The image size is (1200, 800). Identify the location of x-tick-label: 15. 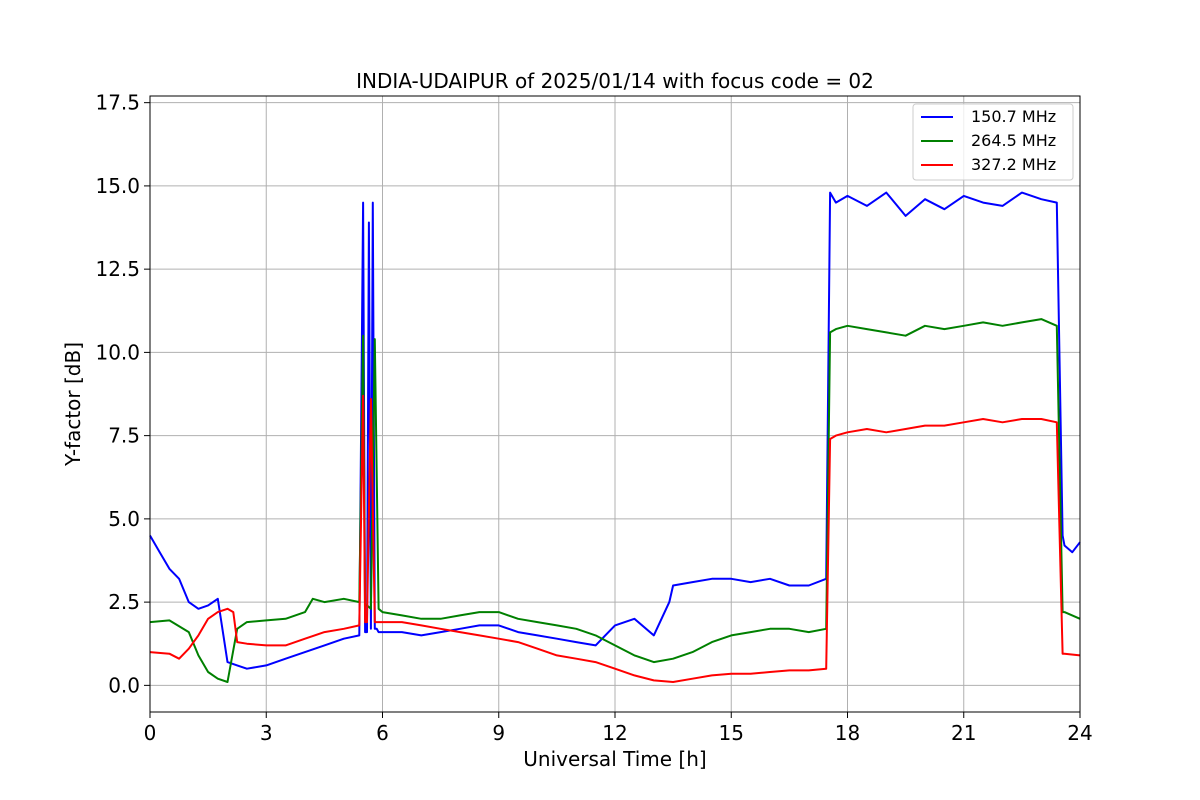
(731, 733).